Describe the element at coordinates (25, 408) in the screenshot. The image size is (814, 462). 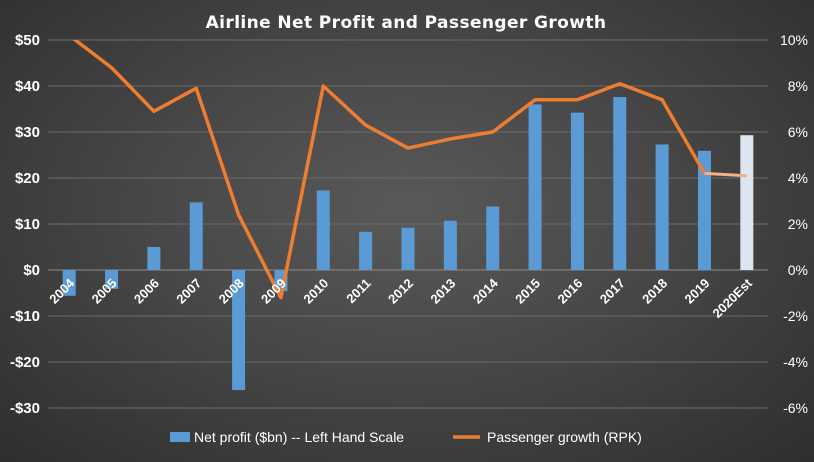
I see `left-tick-label-8: -$30` at that location.